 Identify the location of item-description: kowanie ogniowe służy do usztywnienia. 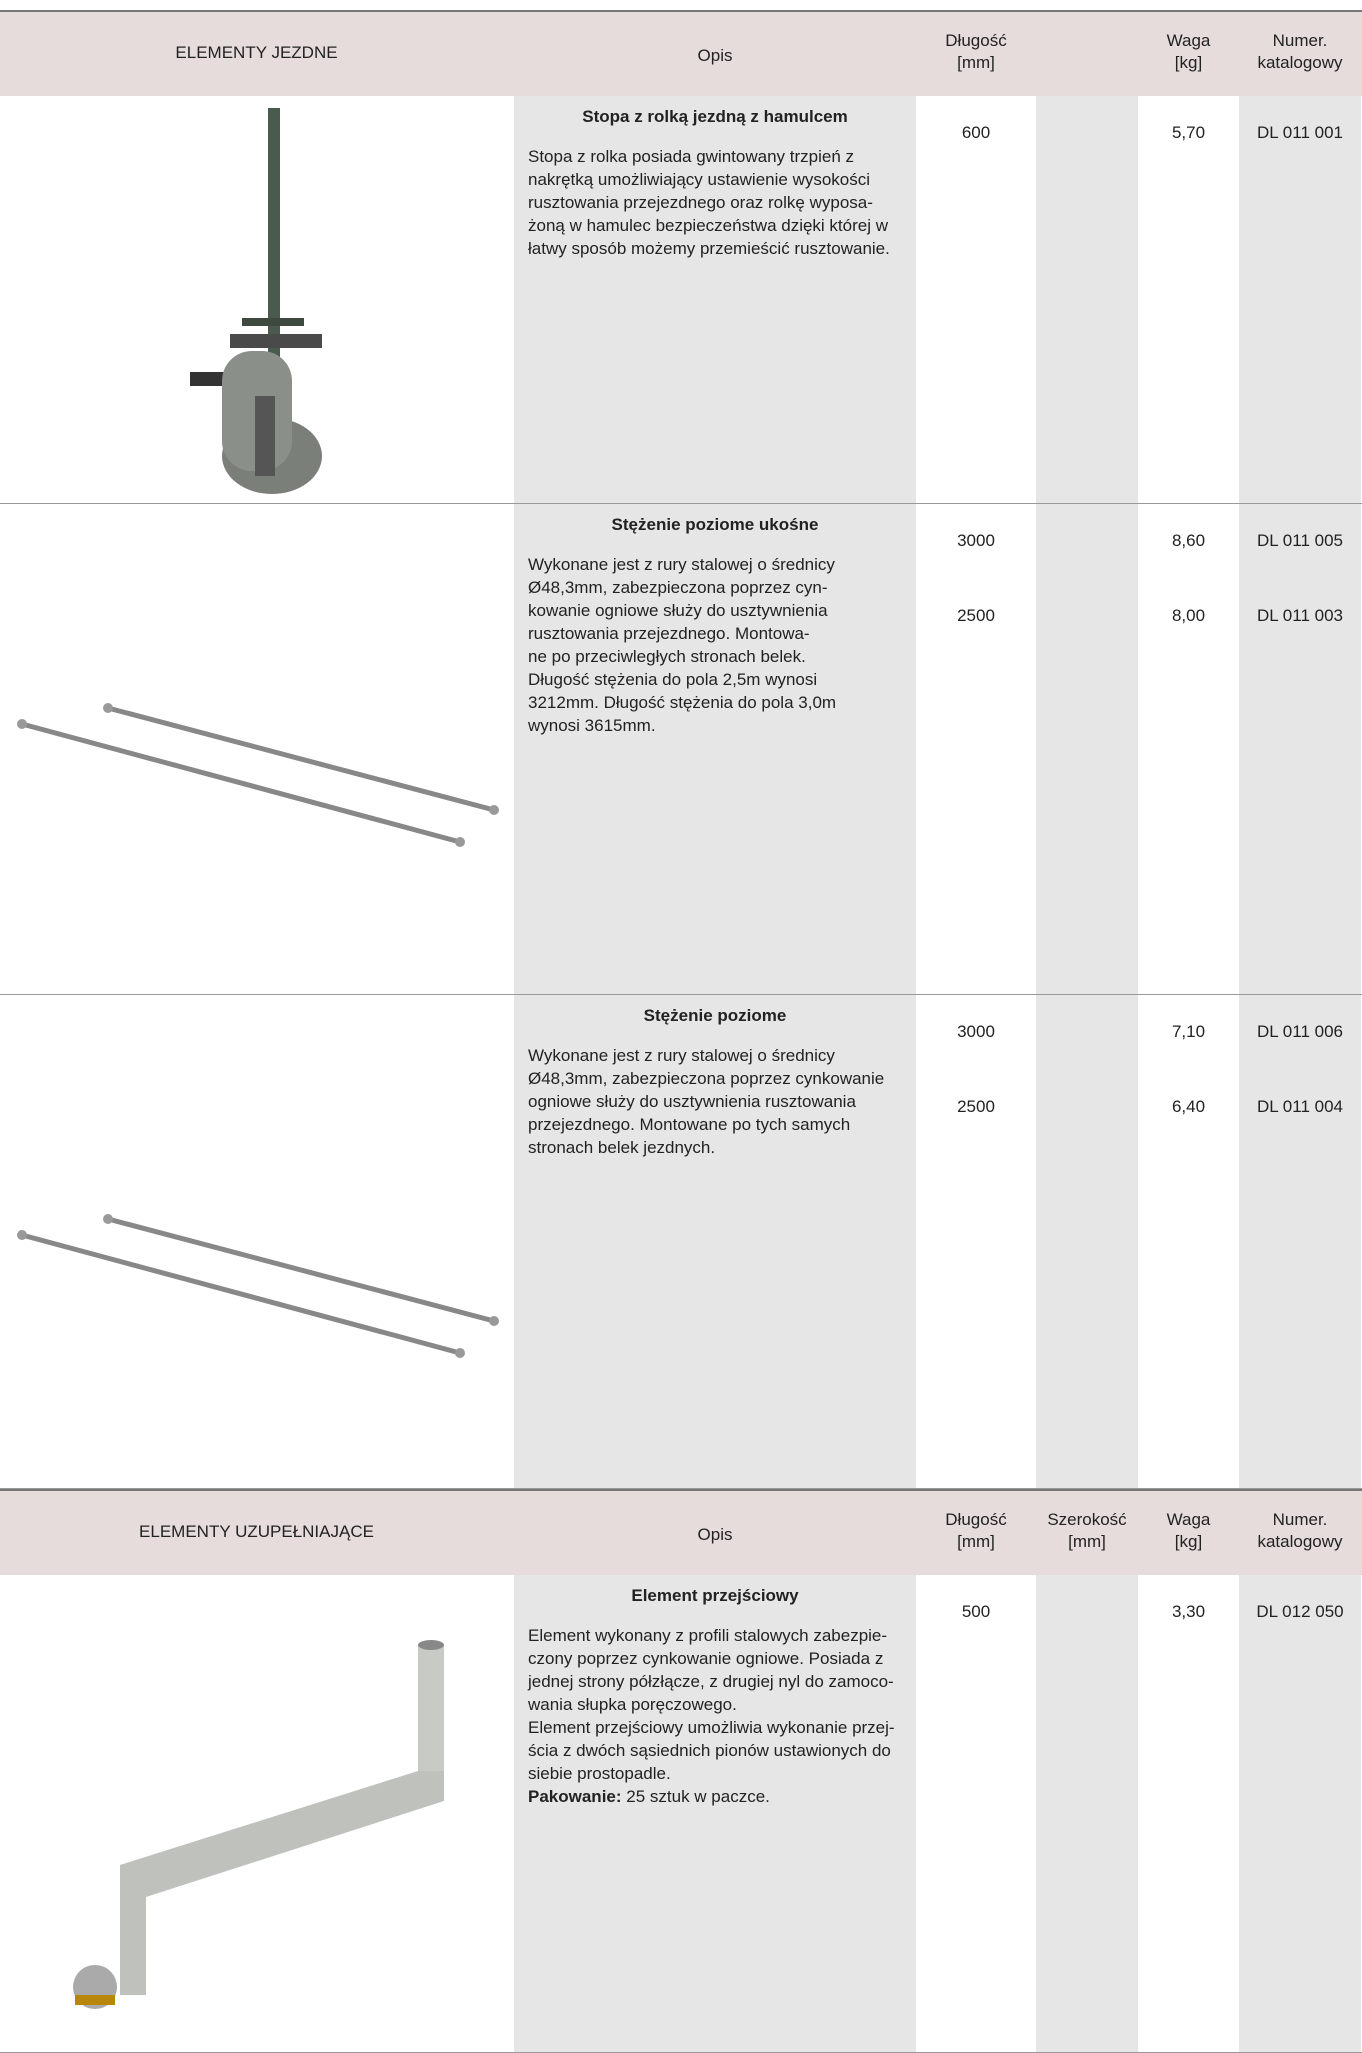
(678, 610).